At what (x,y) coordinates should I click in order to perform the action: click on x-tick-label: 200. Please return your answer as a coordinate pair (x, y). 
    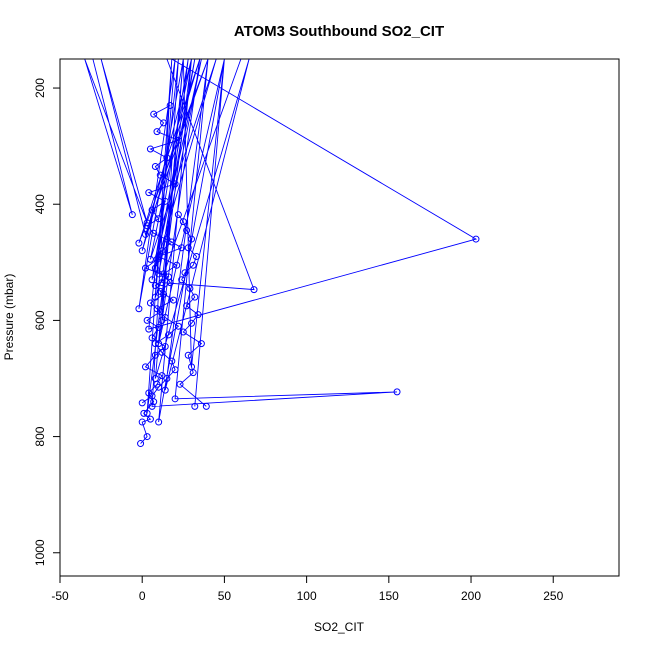
    Looking at the image, I should click on (471, 596).